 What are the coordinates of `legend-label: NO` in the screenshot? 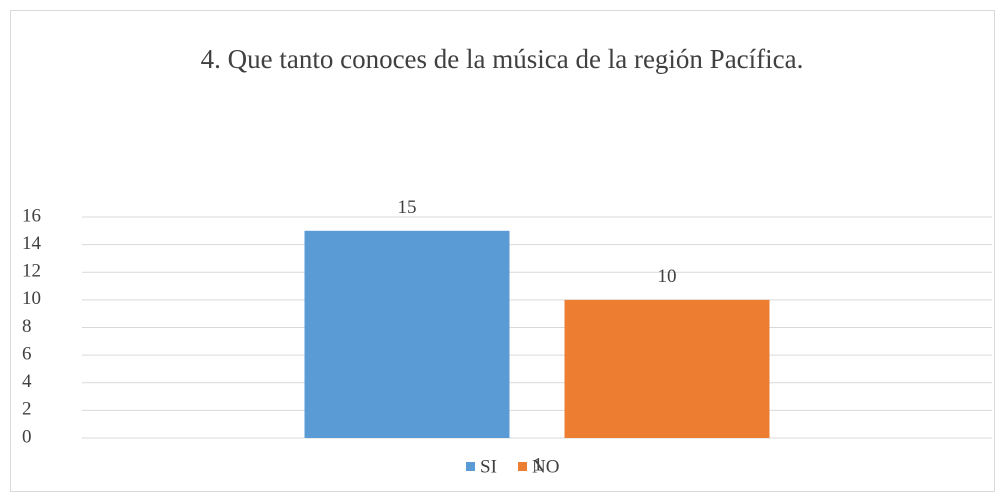 It's located at (545, 466).